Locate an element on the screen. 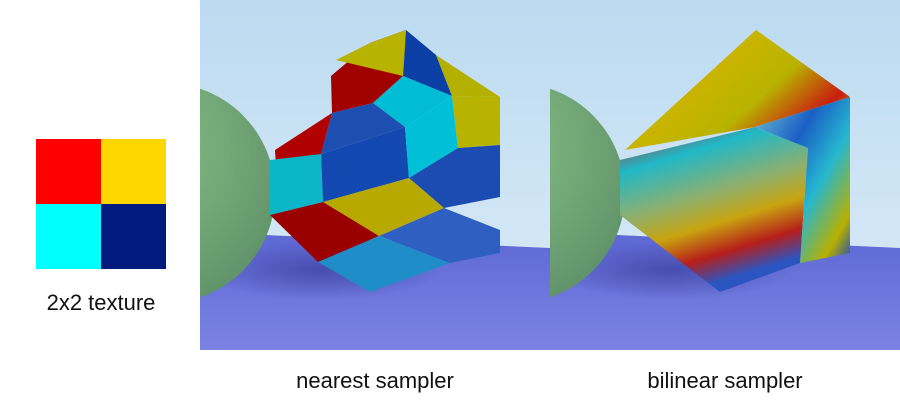 The height and width of the screenshot is (412, 900). texel-yellow is located at coordinates (133, 171).